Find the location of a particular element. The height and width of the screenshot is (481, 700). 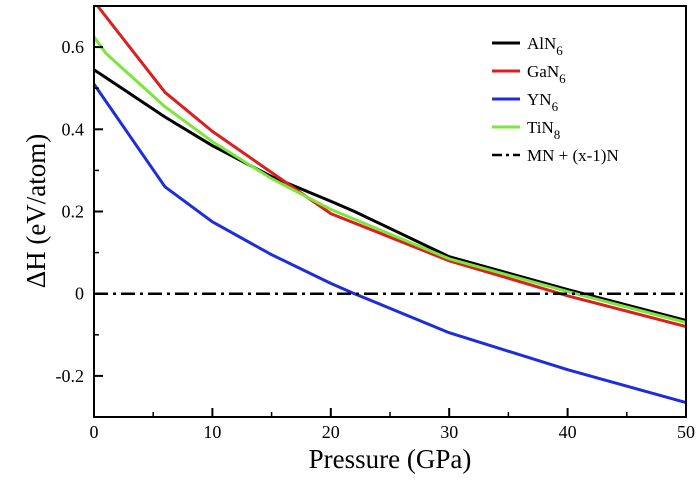

x-tick-label: 40 is located at coordinates (568, 432).